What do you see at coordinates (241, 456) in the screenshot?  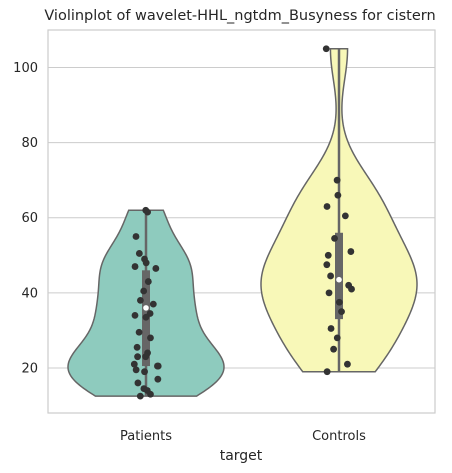 I see `x-axis-label: target` at bounding box center [241, 456].